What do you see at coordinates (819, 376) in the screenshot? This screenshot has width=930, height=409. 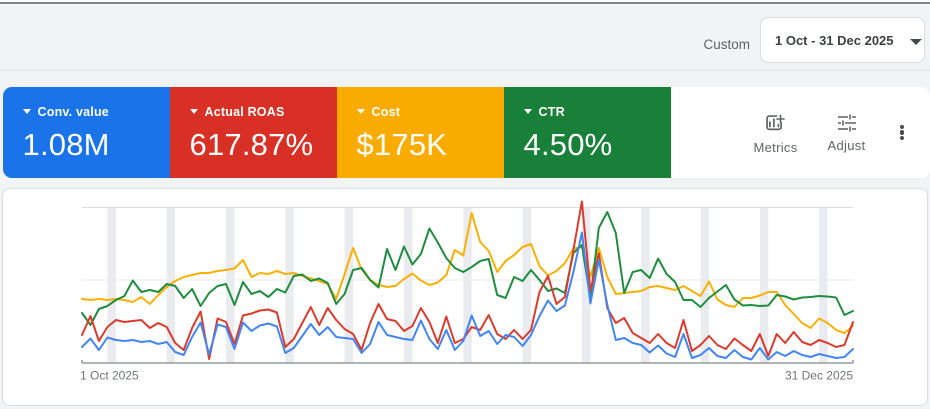 I see `svg-text: 31 Dec 2025` at bounding box center [819, 376].